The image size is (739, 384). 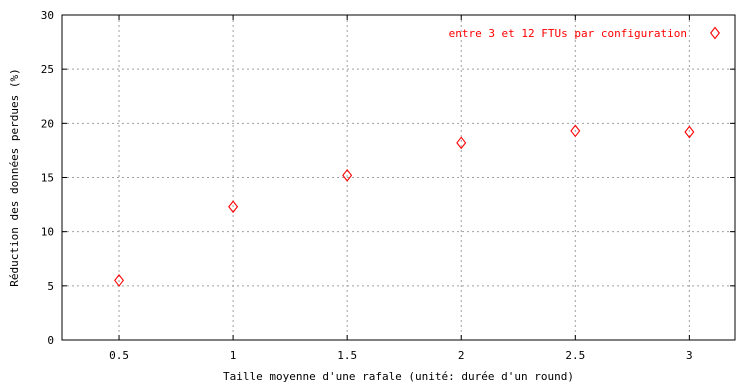 What do you see at coordinates (47, 15) in the screenshot?
I see `y-tick-label: 30` at bounding box center [47, 15].